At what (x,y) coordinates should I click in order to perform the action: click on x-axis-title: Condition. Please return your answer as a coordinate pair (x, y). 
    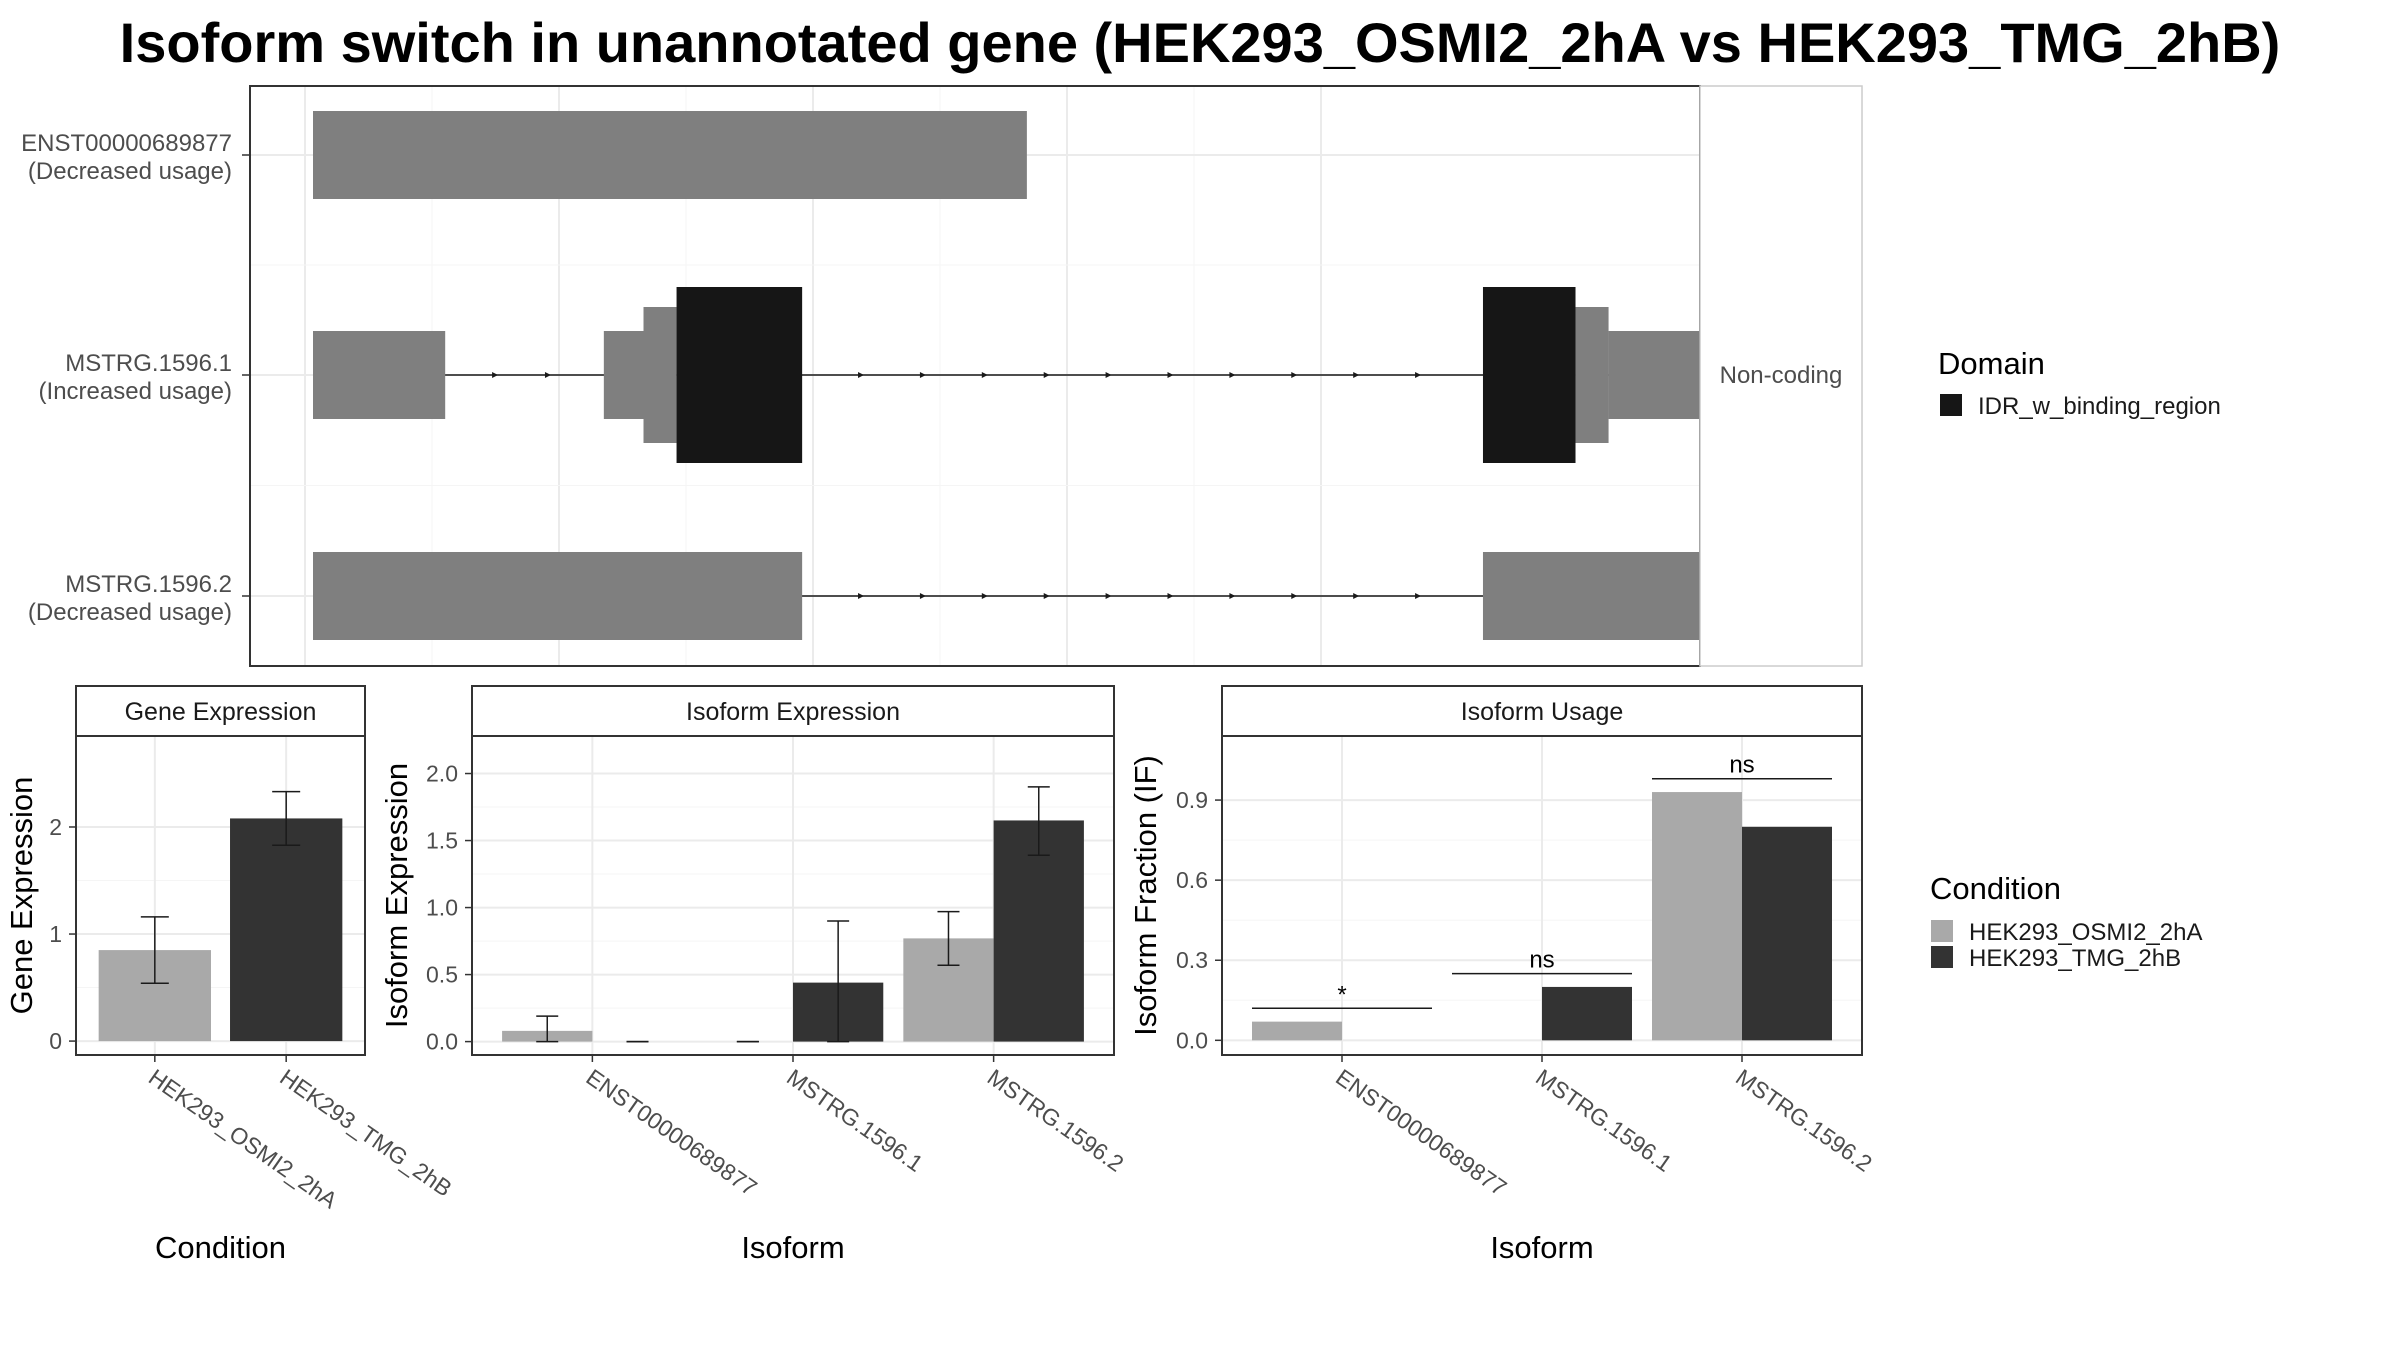
    Looking at the image, I should click on (220, 1247).